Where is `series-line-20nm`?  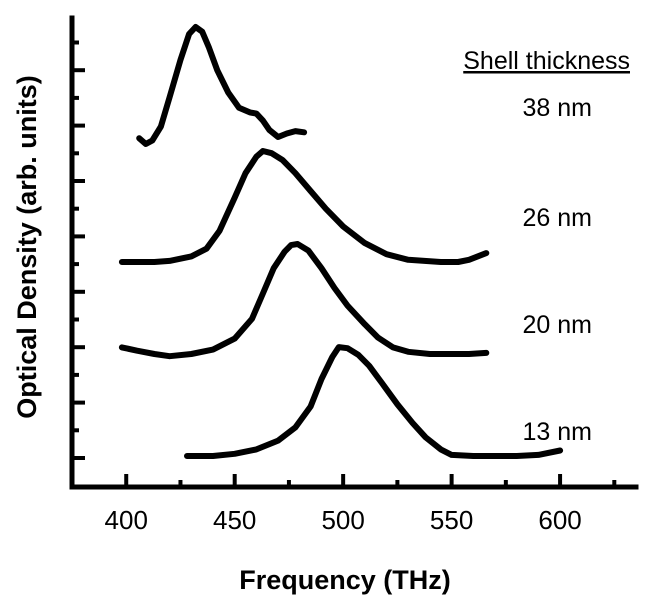
series-line-20nm is located at coordinates (304, 300).